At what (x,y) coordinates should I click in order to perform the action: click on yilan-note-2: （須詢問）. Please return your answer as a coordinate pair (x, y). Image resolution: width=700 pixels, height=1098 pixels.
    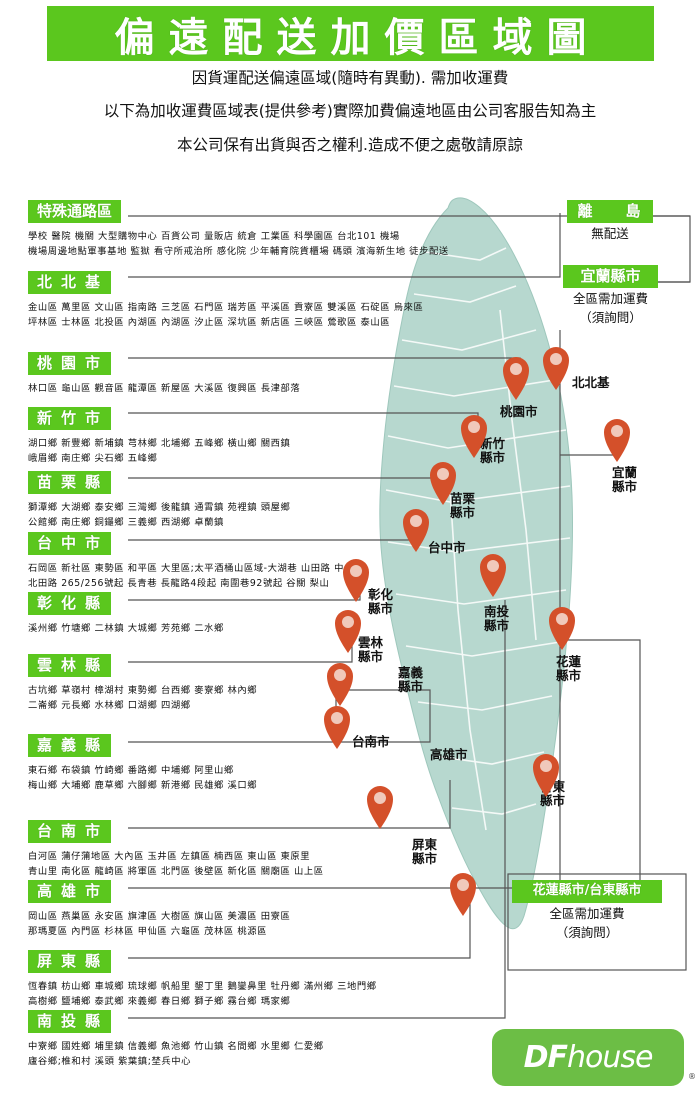
    Looking at the image, I should click on (610, 317).